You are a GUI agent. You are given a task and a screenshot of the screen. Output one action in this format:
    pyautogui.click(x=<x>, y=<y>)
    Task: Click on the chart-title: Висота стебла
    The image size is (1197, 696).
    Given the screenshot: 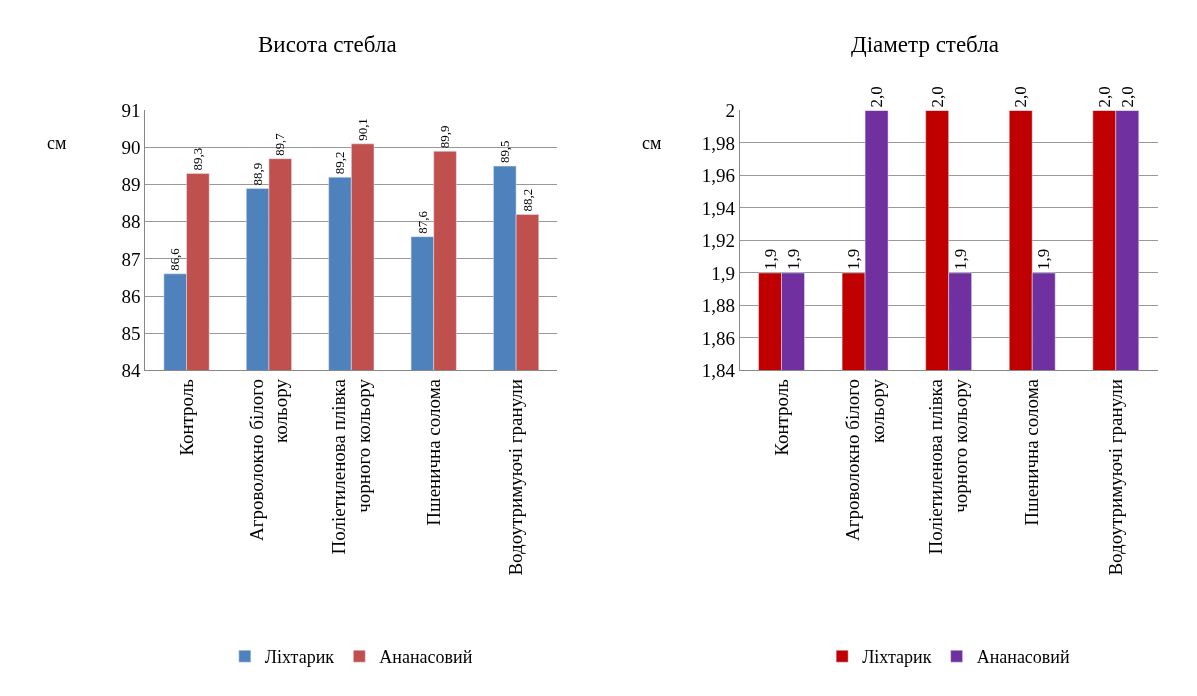 What is the action you would take?
    pyautogui.click(x=327, y=44)
    